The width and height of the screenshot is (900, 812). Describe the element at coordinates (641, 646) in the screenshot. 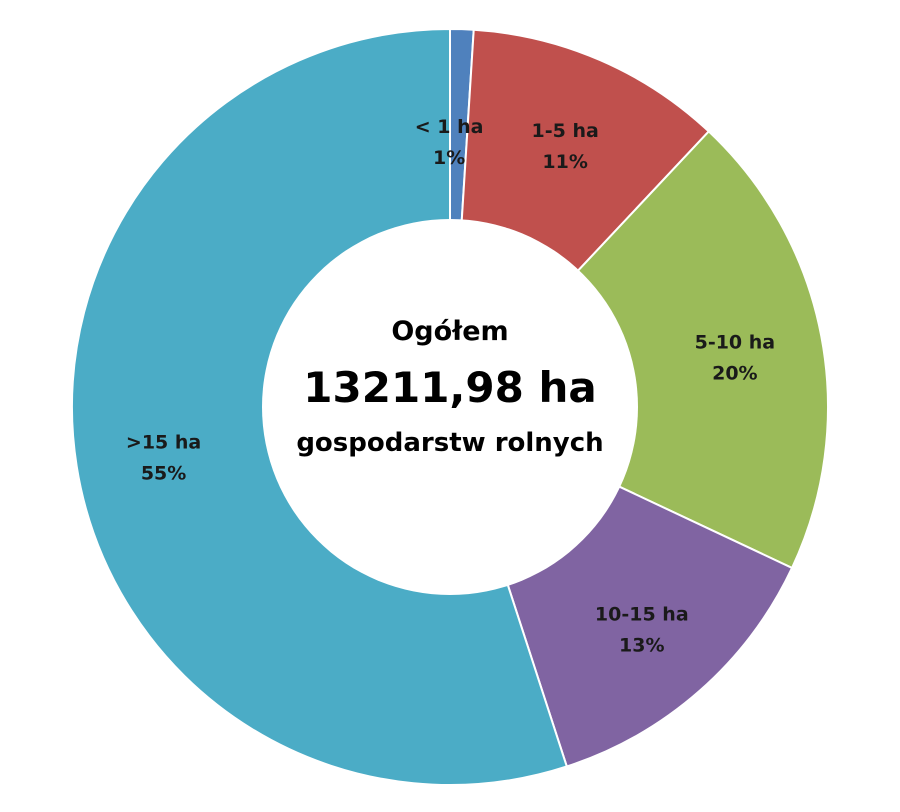

I see `slice-percent-label: 13%` at that location.